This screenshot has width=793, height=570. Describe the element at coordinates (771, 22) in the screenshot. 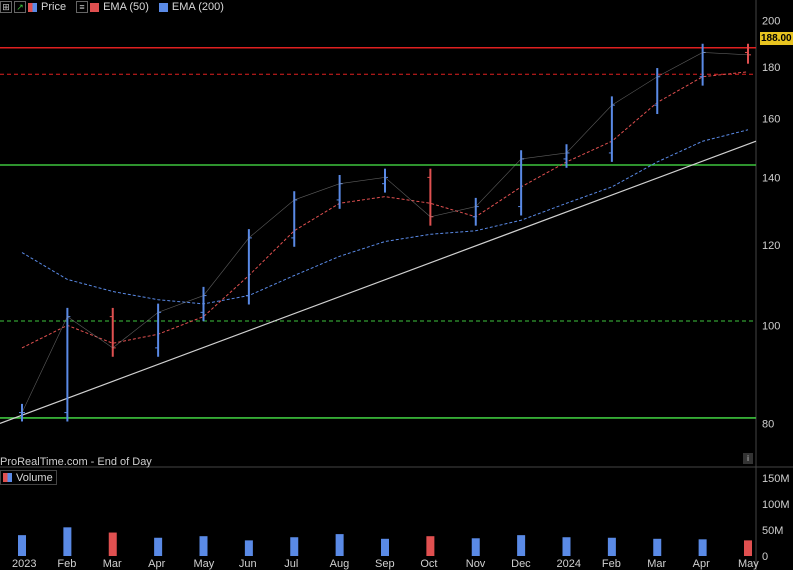

I see `y-tick-label: 200` at that location.